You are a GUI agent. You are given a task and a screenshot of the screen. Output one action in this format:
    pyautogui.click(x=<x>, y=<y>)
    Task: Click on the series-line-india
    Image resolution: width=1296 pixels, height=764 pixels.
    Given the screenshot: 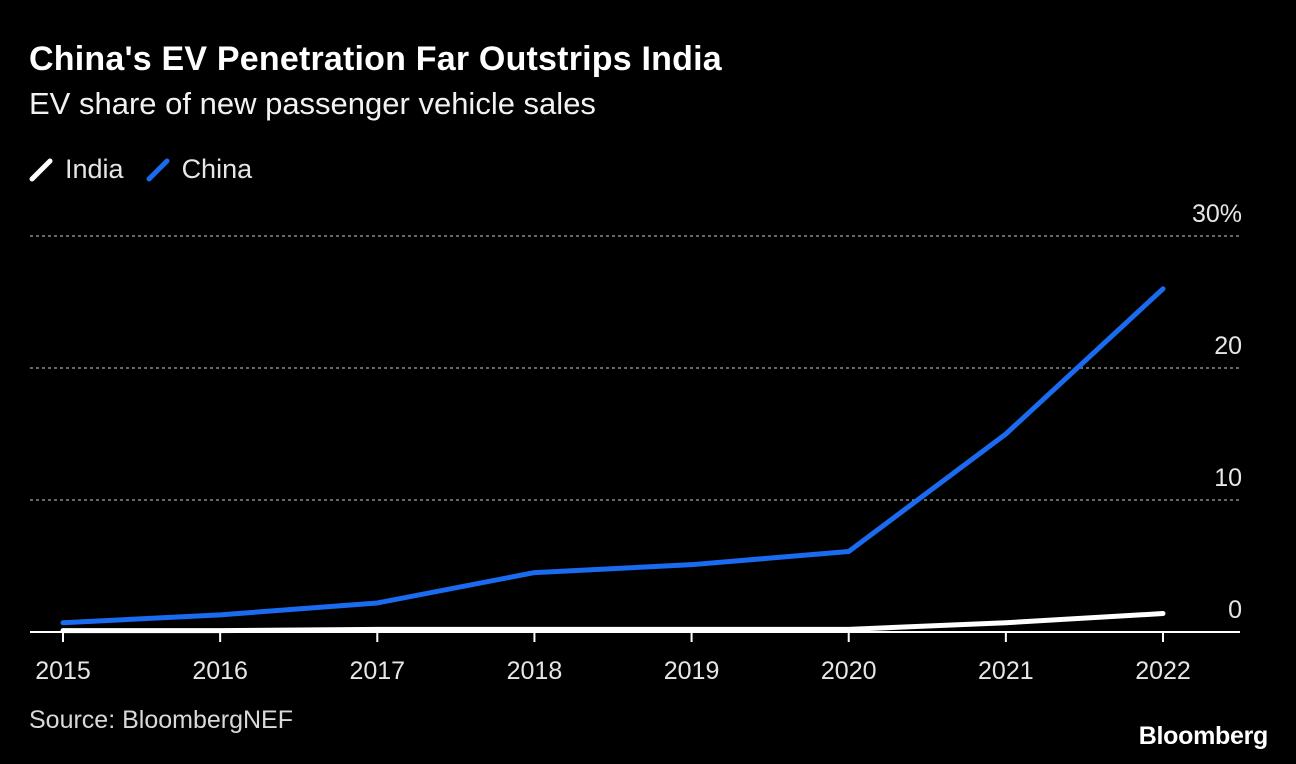 What is the action you would take?
    pyautogui.click(x=613, y=622)
    